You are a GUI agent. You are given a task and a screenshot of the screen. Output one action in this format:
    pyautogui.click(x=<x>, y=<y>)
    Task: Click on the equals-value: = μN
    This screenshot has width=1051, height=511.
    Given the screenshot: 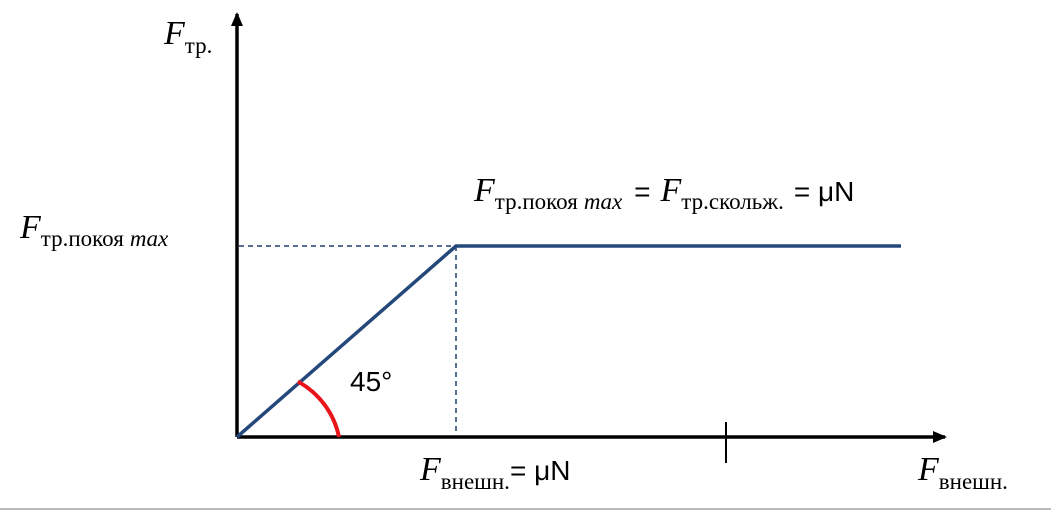 What is the action you would take?
    pyautogui.click(x=824, y=191)
    